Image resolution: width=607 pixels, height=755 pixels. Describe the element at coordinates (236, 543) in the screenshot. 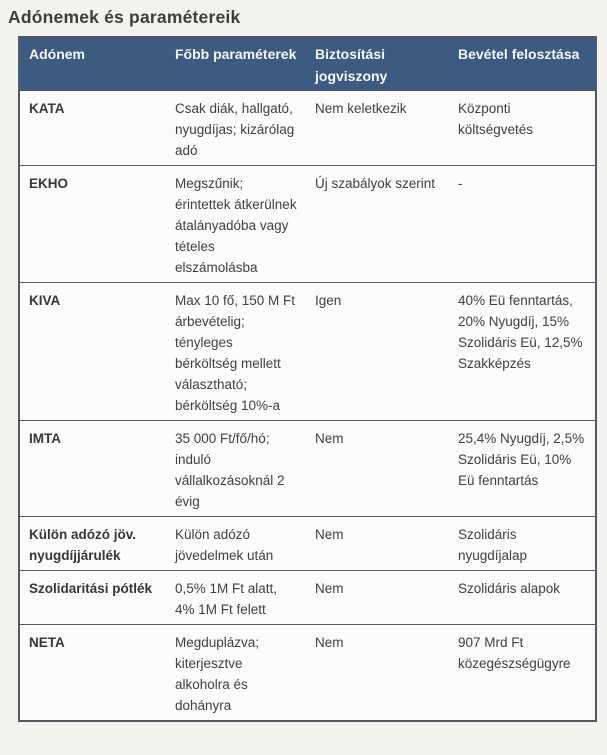

I see `cell-main-params: Külön adózó jövedelmek után` at that location.